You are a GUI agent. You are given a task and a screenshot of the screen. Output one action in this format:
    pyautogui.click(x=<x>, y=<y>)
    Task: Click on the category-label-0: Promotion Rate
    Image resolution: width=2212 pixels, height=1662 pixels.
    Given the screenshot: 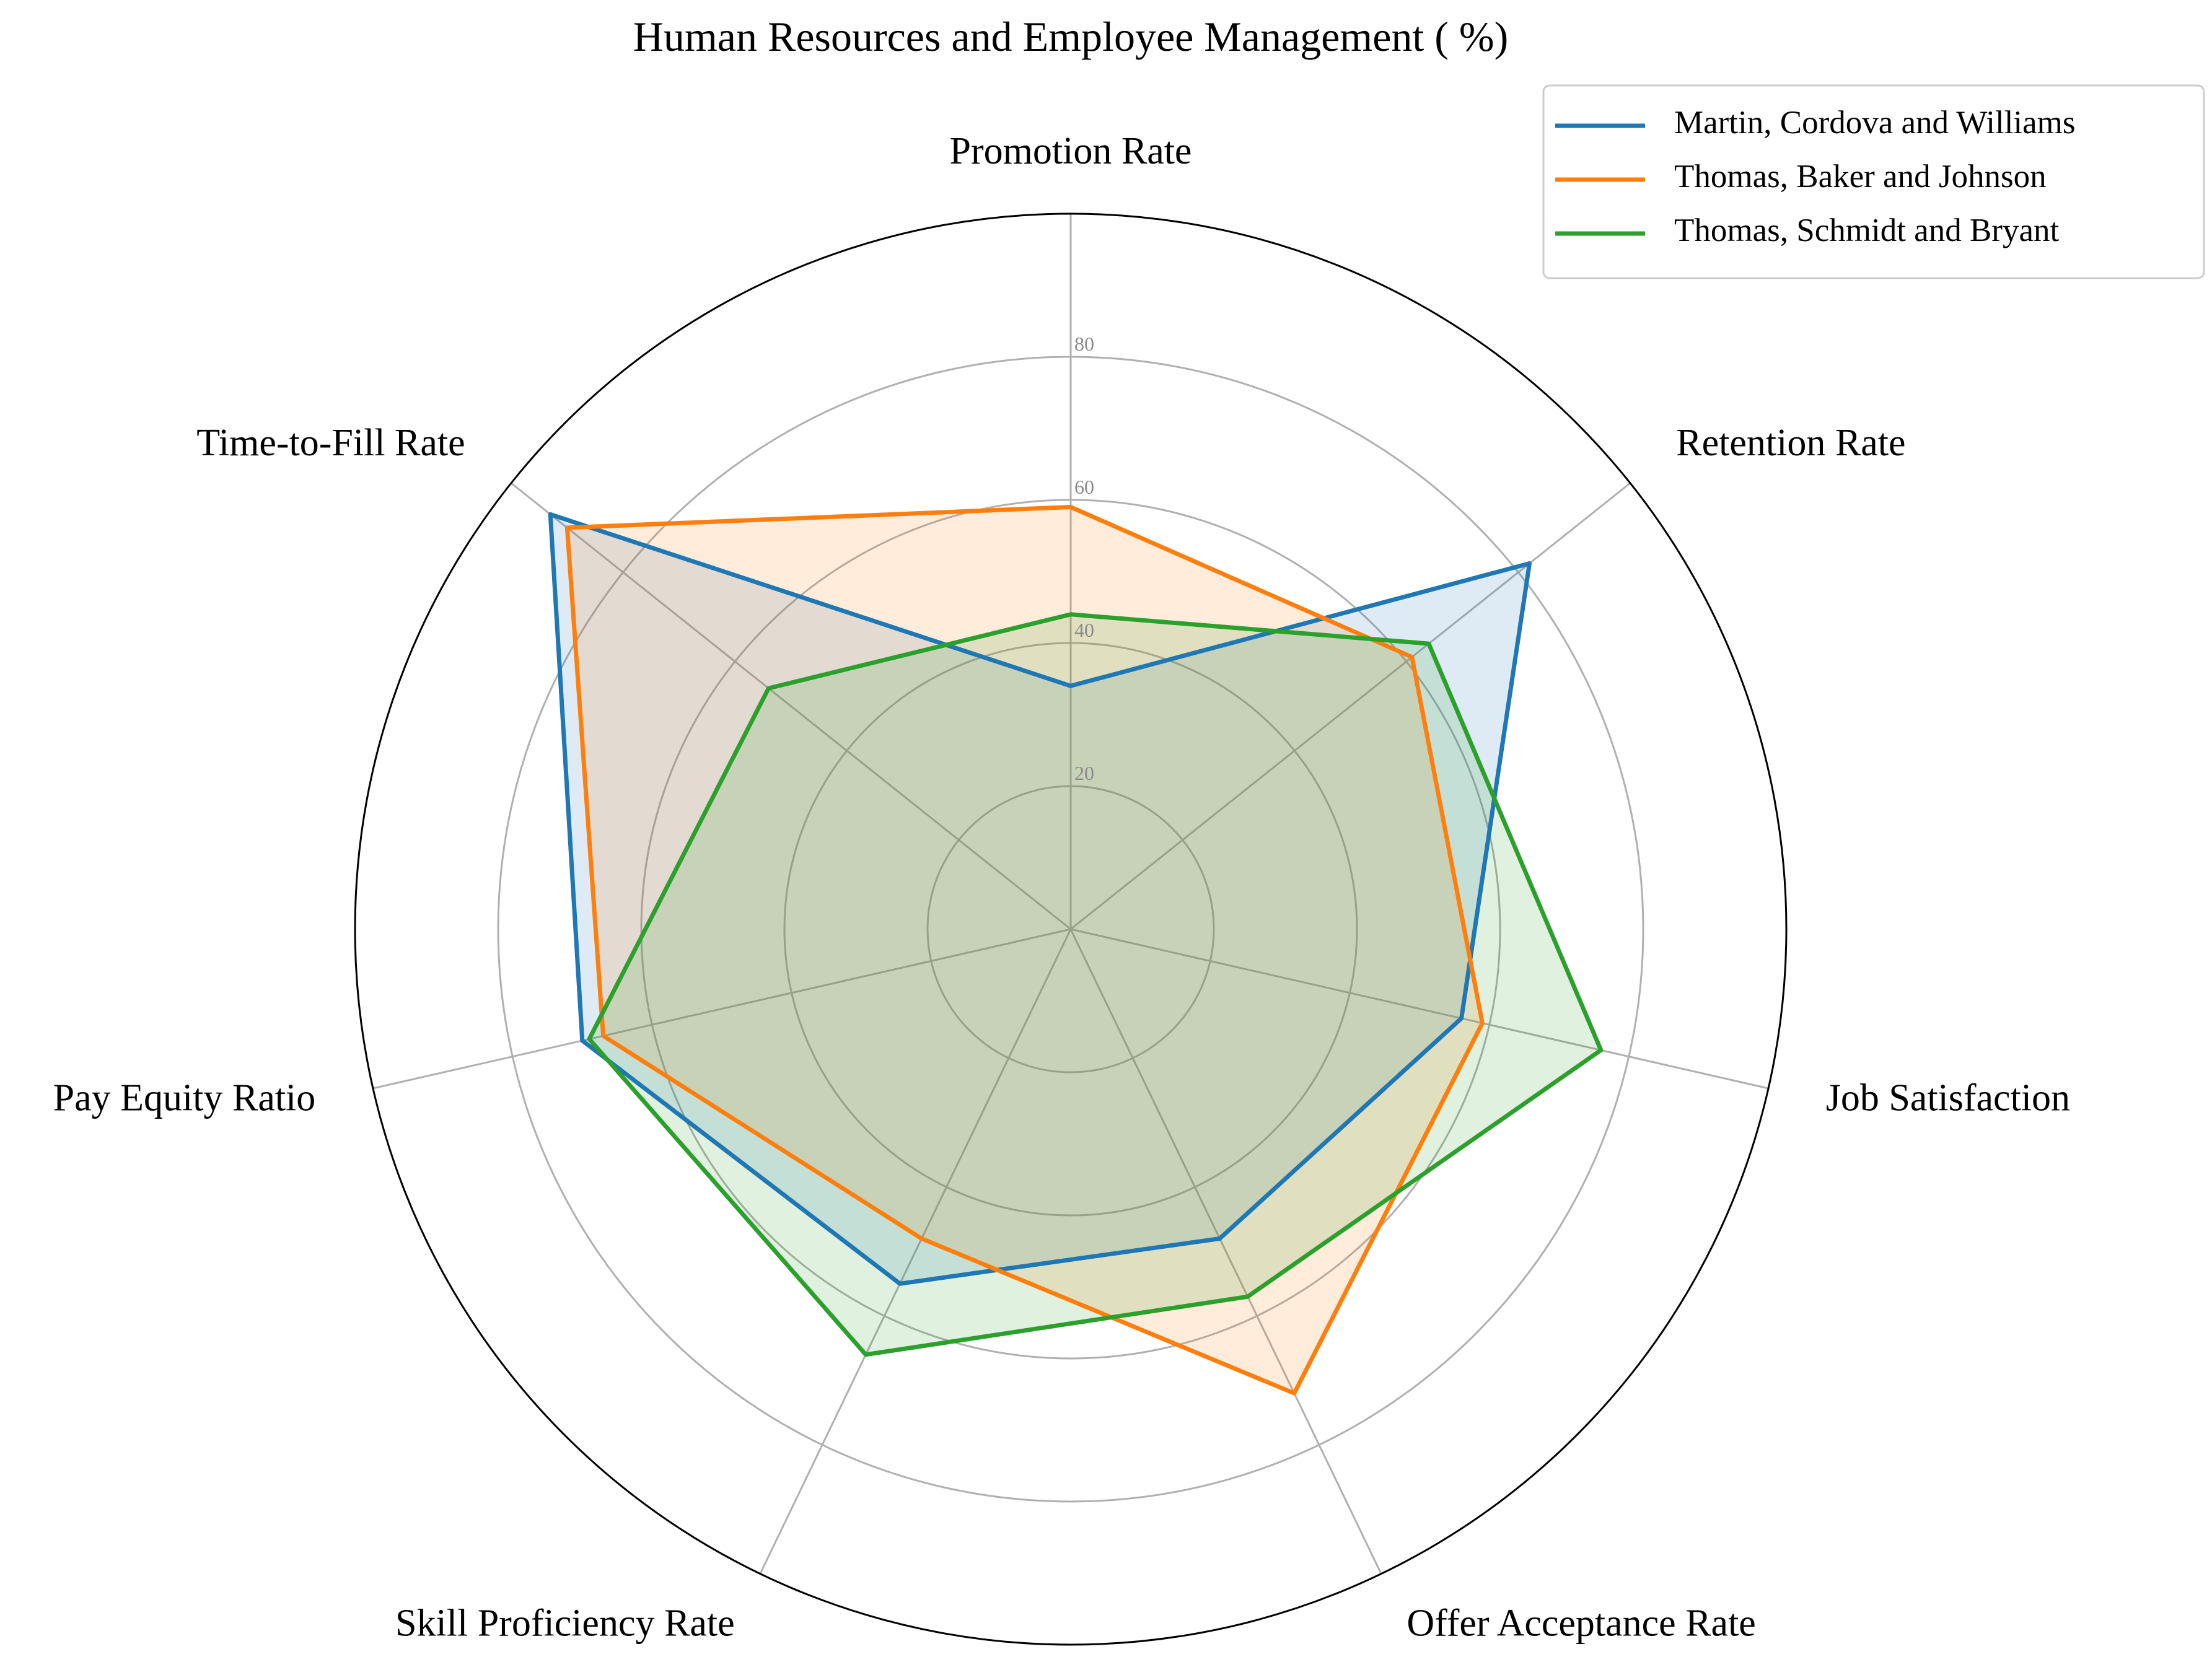 What is the action you would take?
    pyautogui.click(x=1071, y=151)
    